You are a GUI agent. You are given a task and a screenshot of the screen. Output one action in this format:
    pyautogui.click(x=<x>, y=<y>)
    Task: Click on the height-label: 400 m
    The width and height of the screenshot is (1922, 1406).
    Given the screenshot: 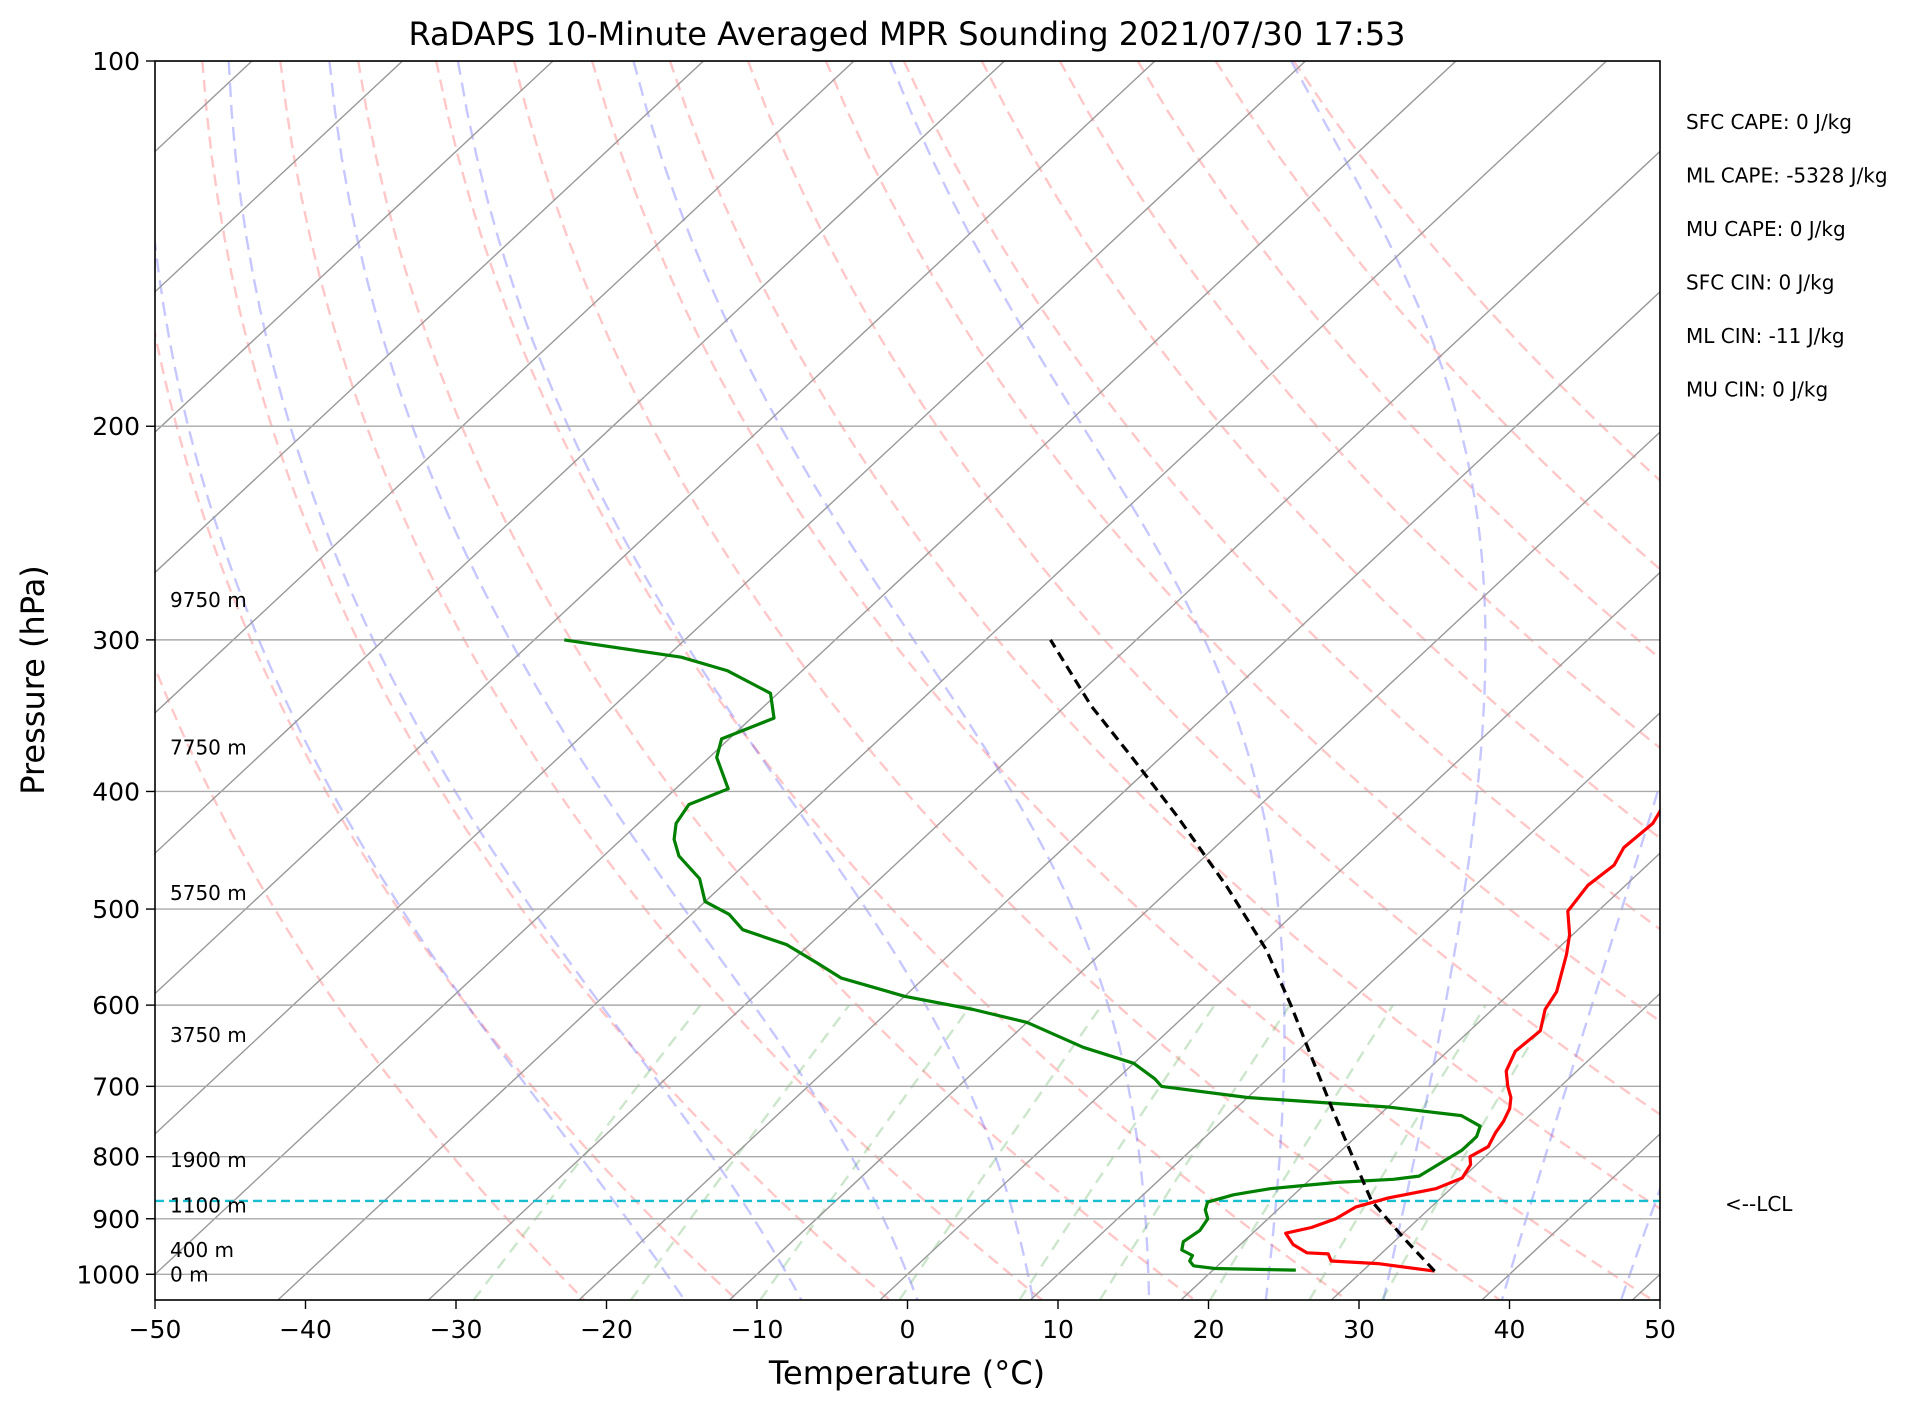 What is the action you would take?
    pyautogui.click(x=202, y=1250)
    